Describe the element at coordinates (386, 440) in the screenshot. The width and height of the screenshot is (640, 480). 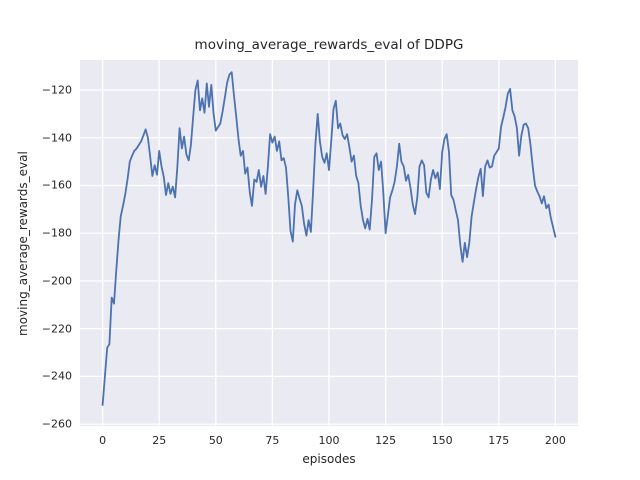
I see `x-tick-label: 125` at that location.